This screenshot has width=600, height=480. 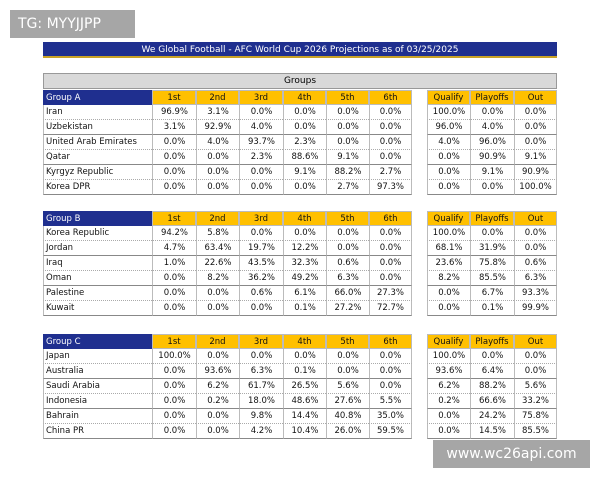 I want to click on outcome-probability: 90.9%, so click(x=492, y=157).